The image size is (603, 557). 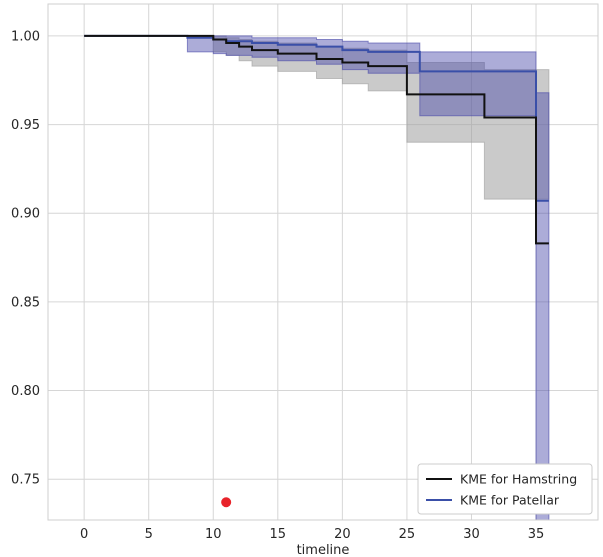 What do you see at coordinates (25, 302) in the screenshot?
I see `y-tick-label-2: 0.85` at bounding box center [25, 302].